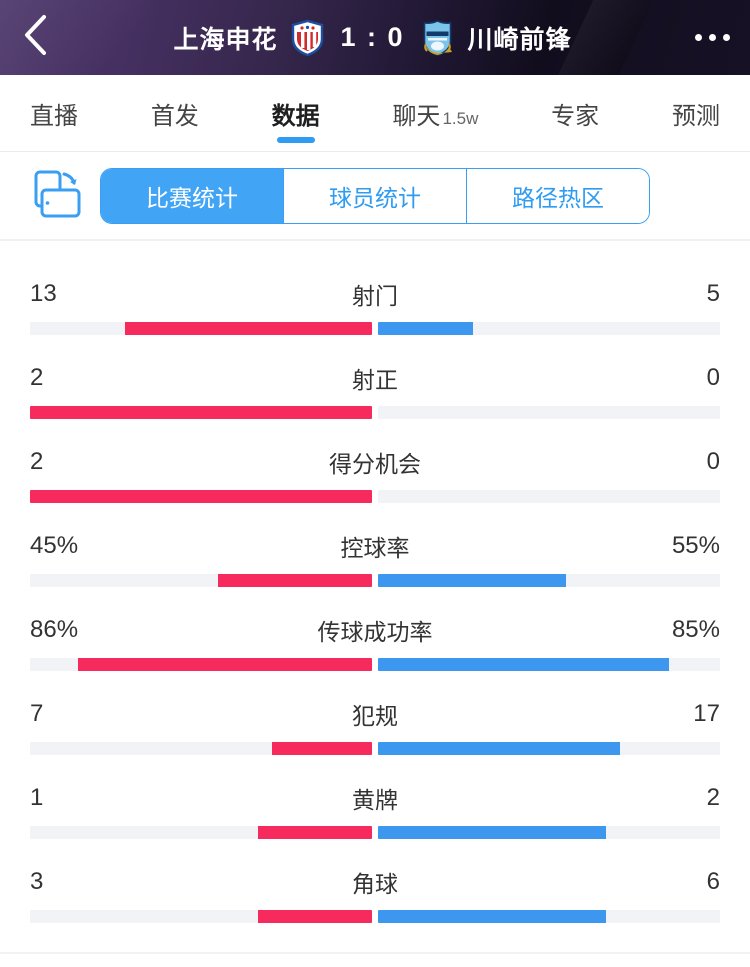  I want to click on away-stat-value: 55%, so click(695, 545).